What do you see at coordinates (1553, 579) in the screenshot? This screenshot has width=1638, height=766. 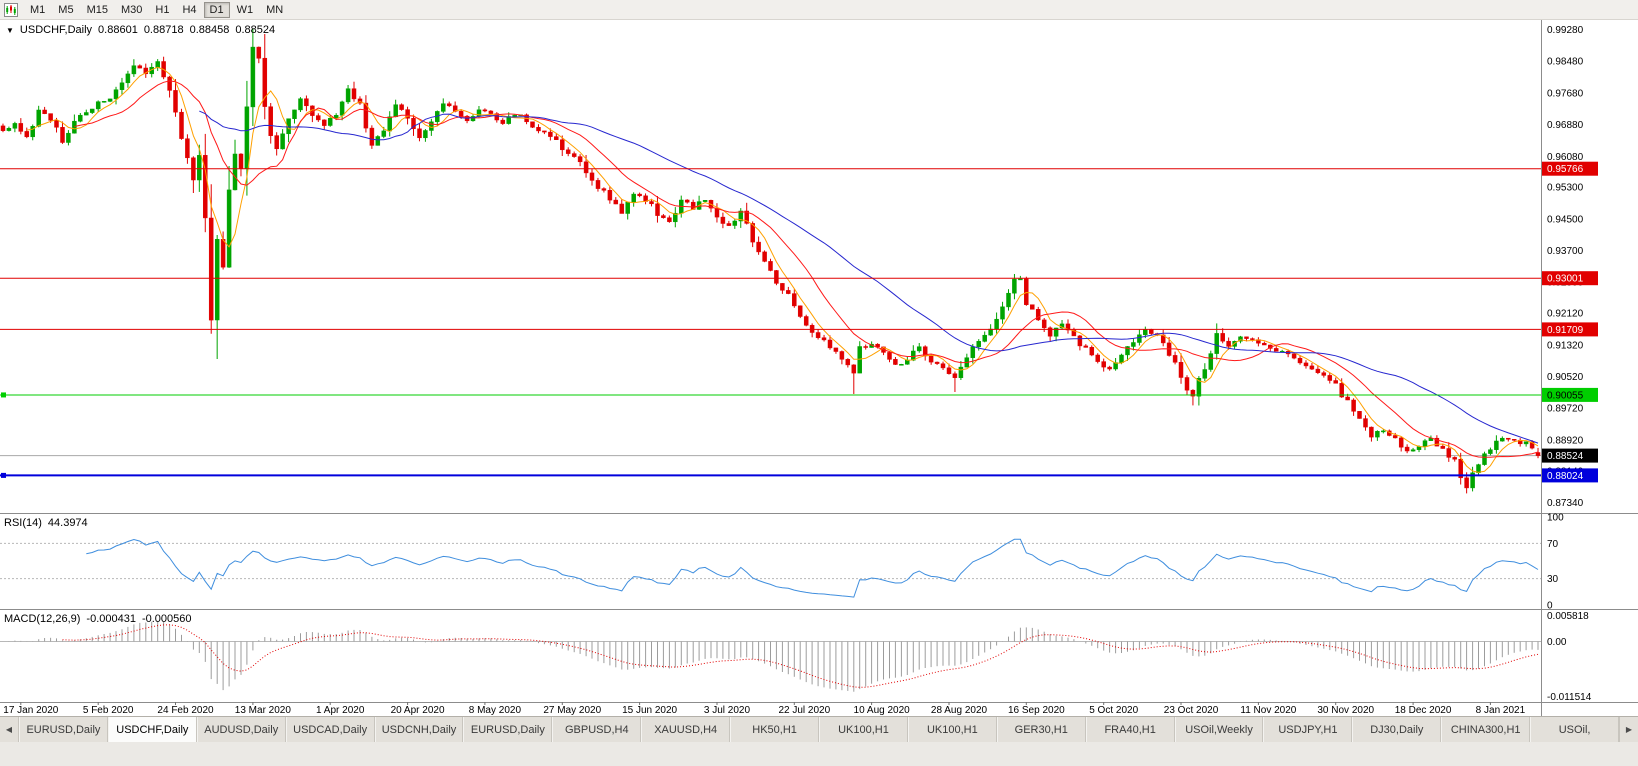 I see `svg-text: 30` at bounding box center [1553, 579].